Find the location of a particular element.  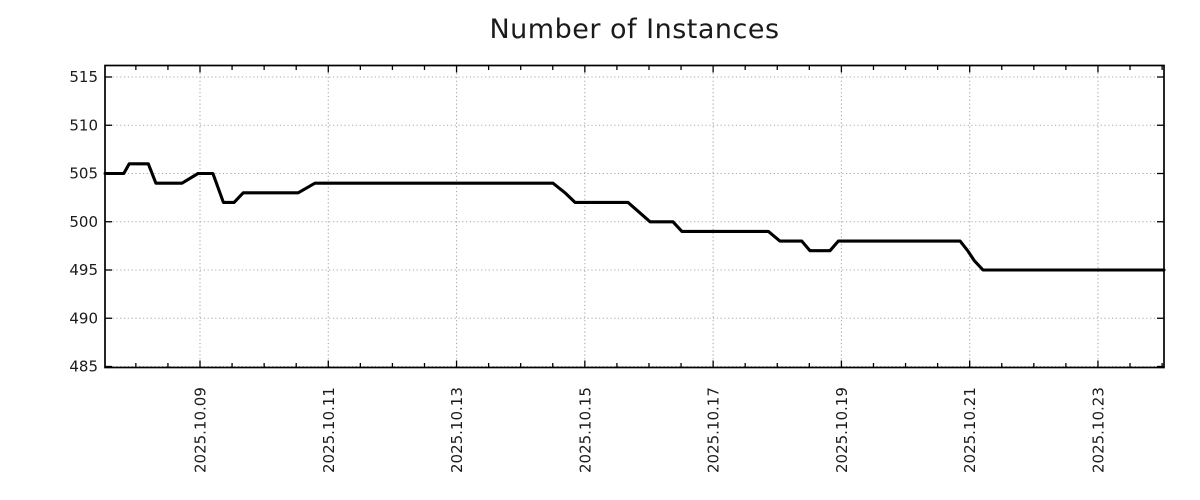

x-tick-label: 2025.10.15 is located at coordinates (585, 430).